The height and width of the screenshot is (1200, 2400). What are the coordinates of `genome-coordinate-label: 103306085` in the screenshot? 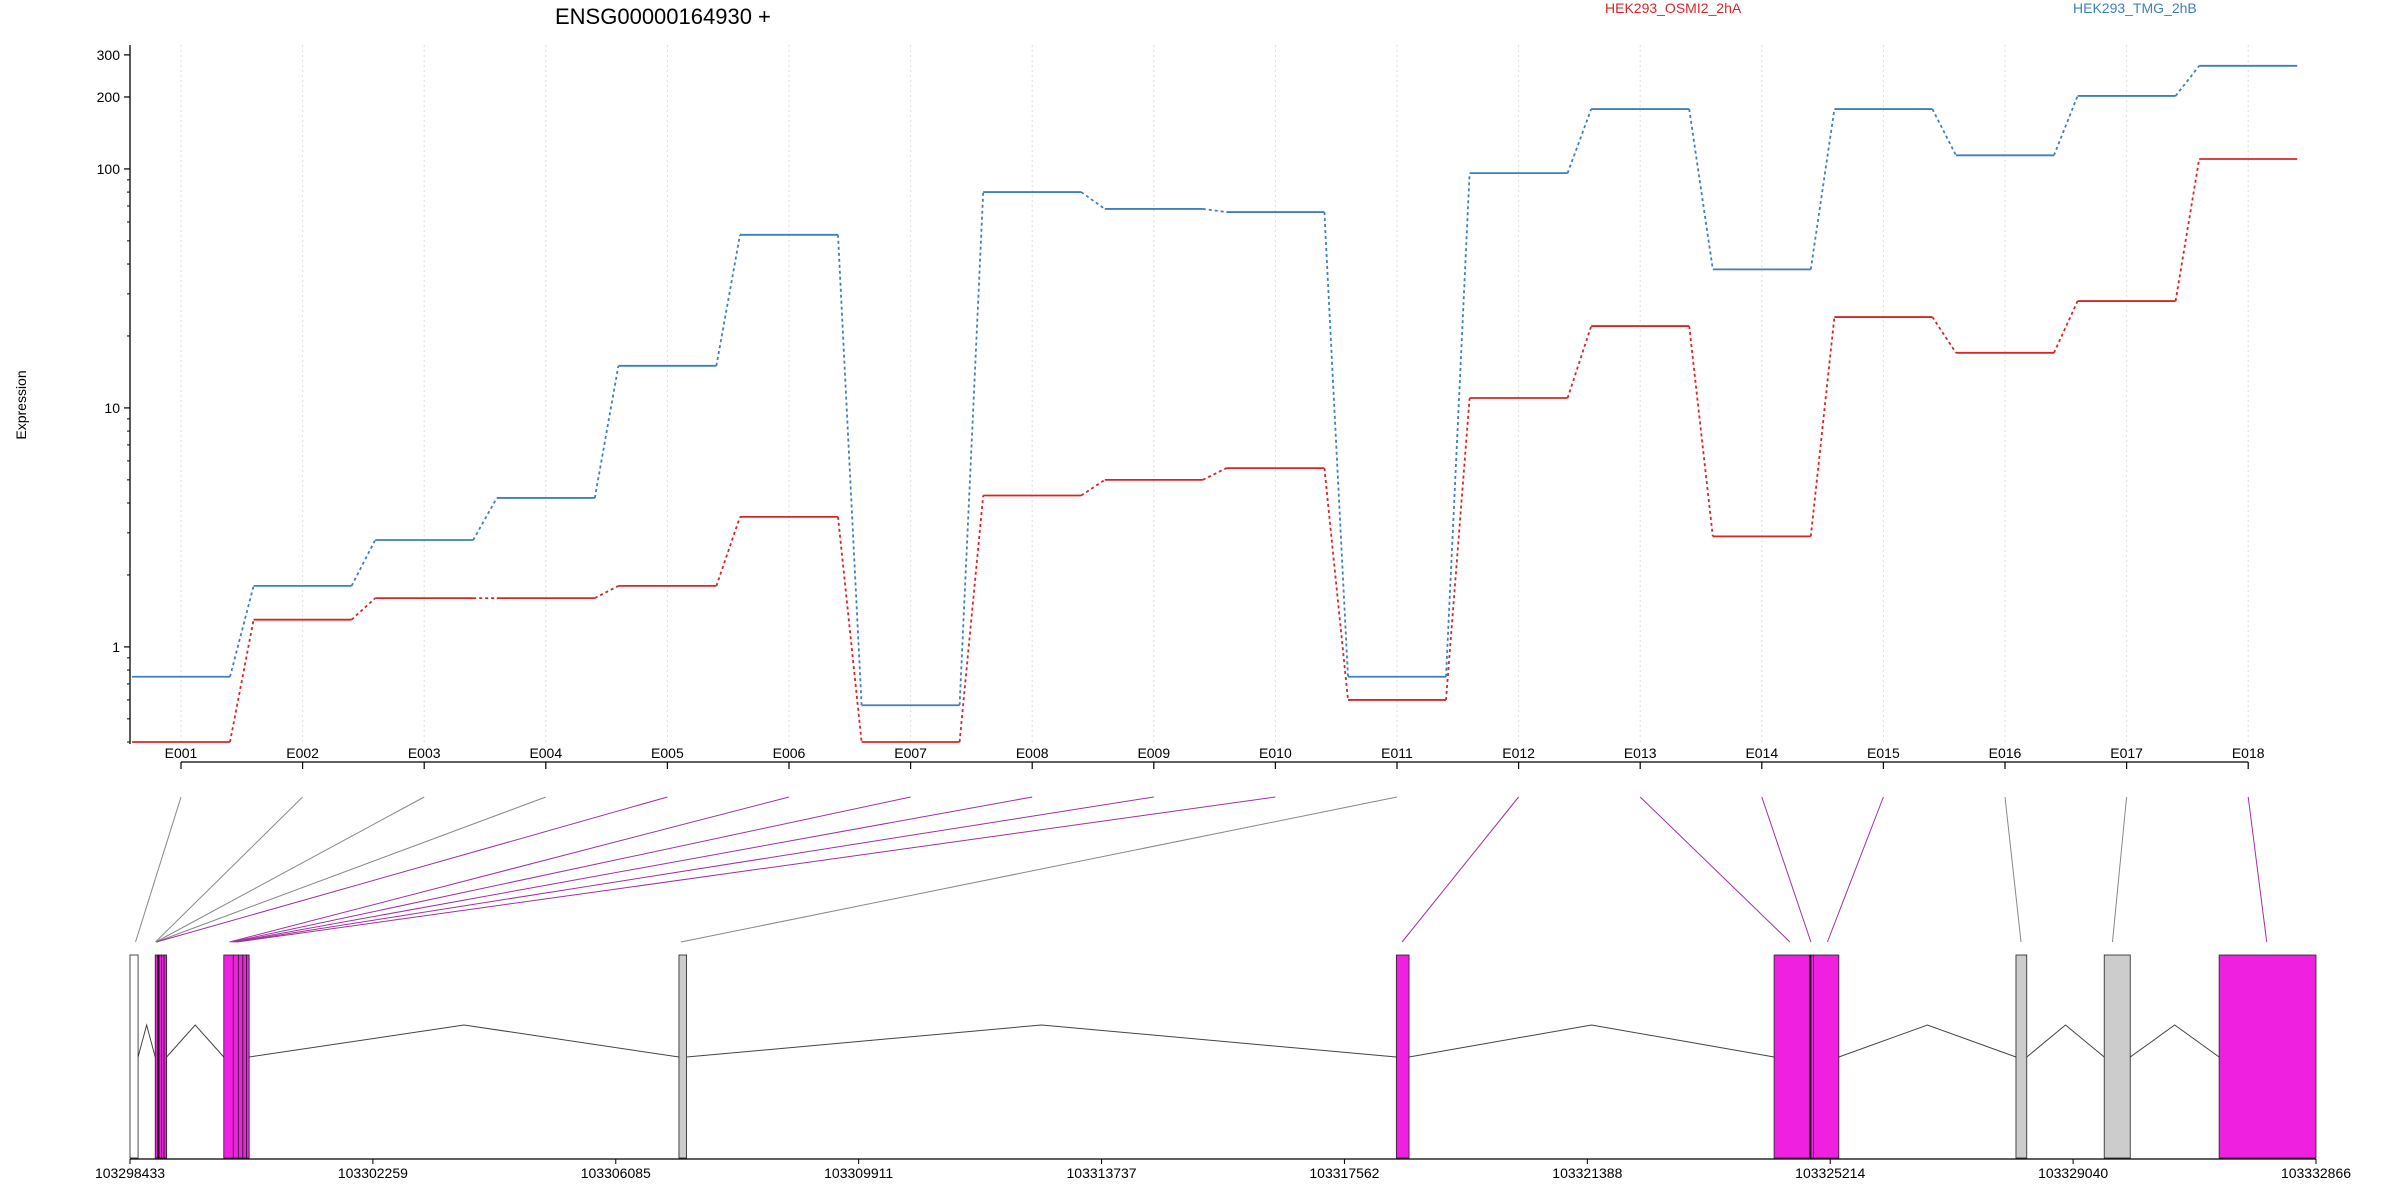 It's located at (616, 1173).